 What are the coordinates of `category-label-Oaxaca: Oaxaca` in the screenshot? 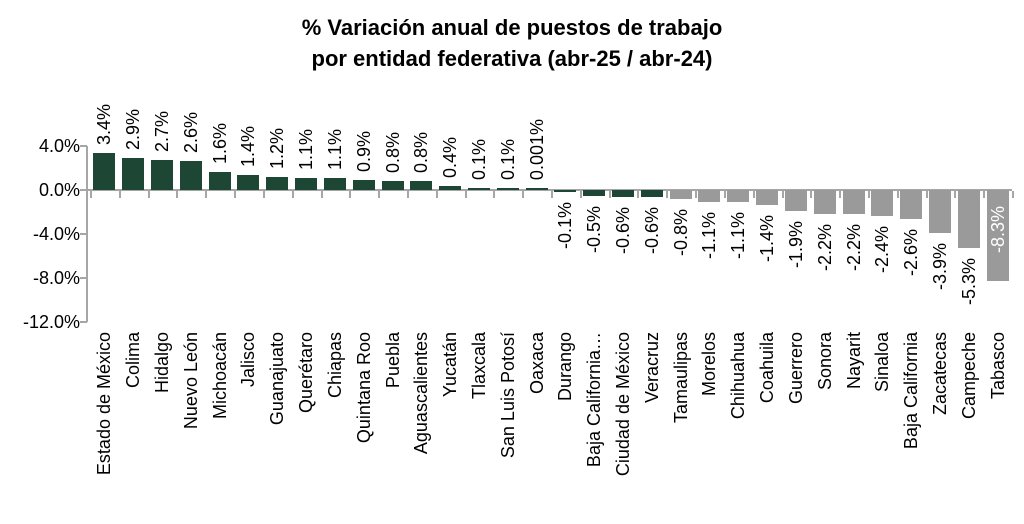 It's located at (536, 363).